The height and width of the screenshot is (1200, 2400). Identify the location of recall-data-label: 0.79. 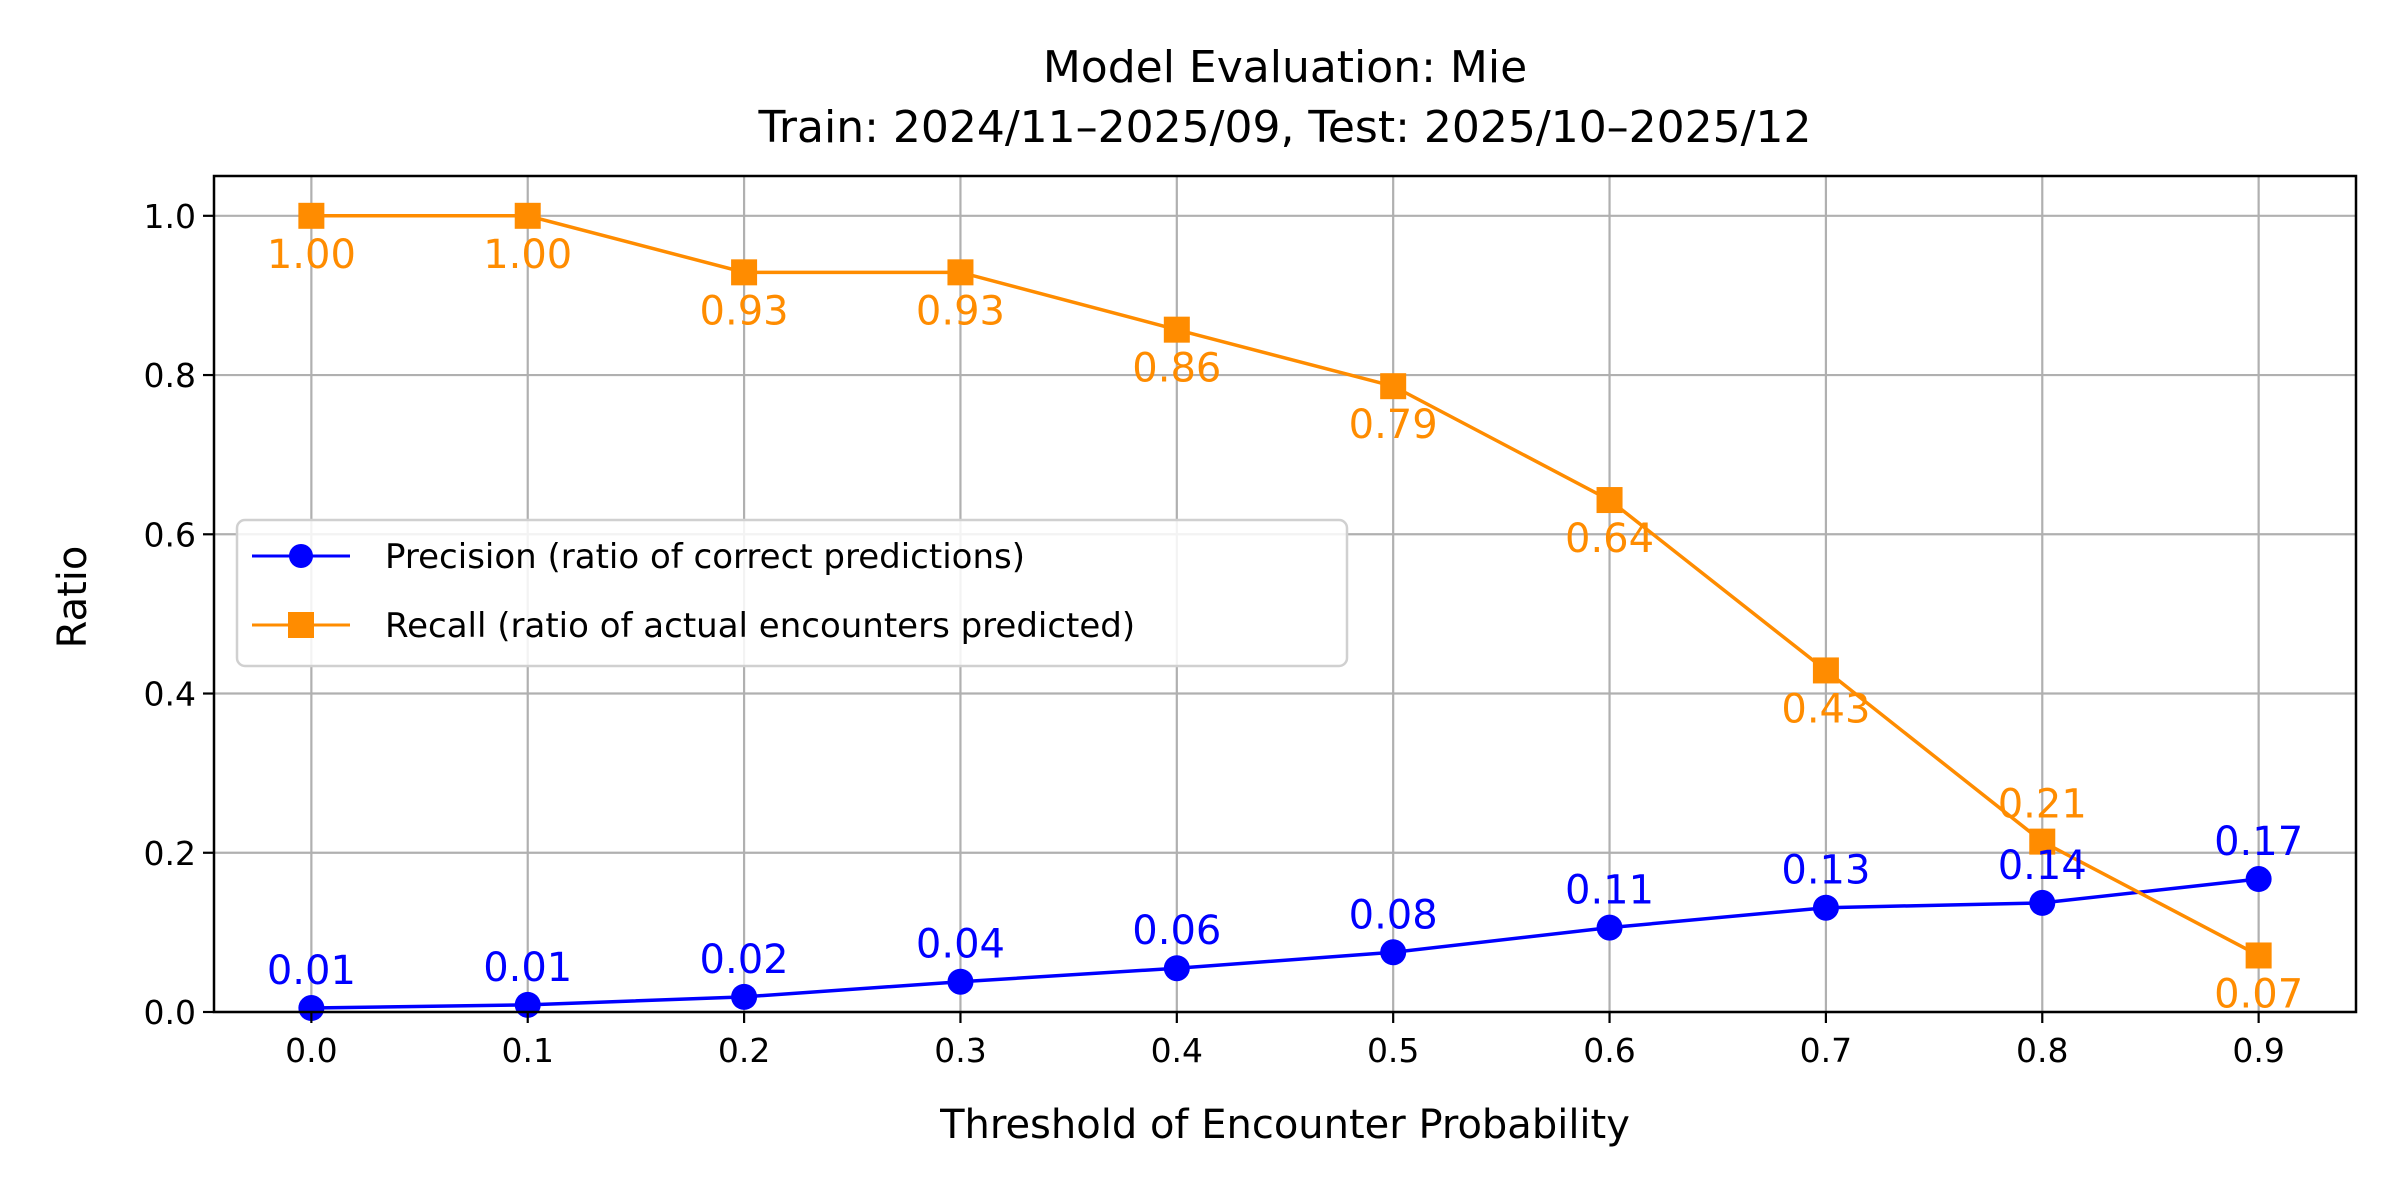
(1393, 425).